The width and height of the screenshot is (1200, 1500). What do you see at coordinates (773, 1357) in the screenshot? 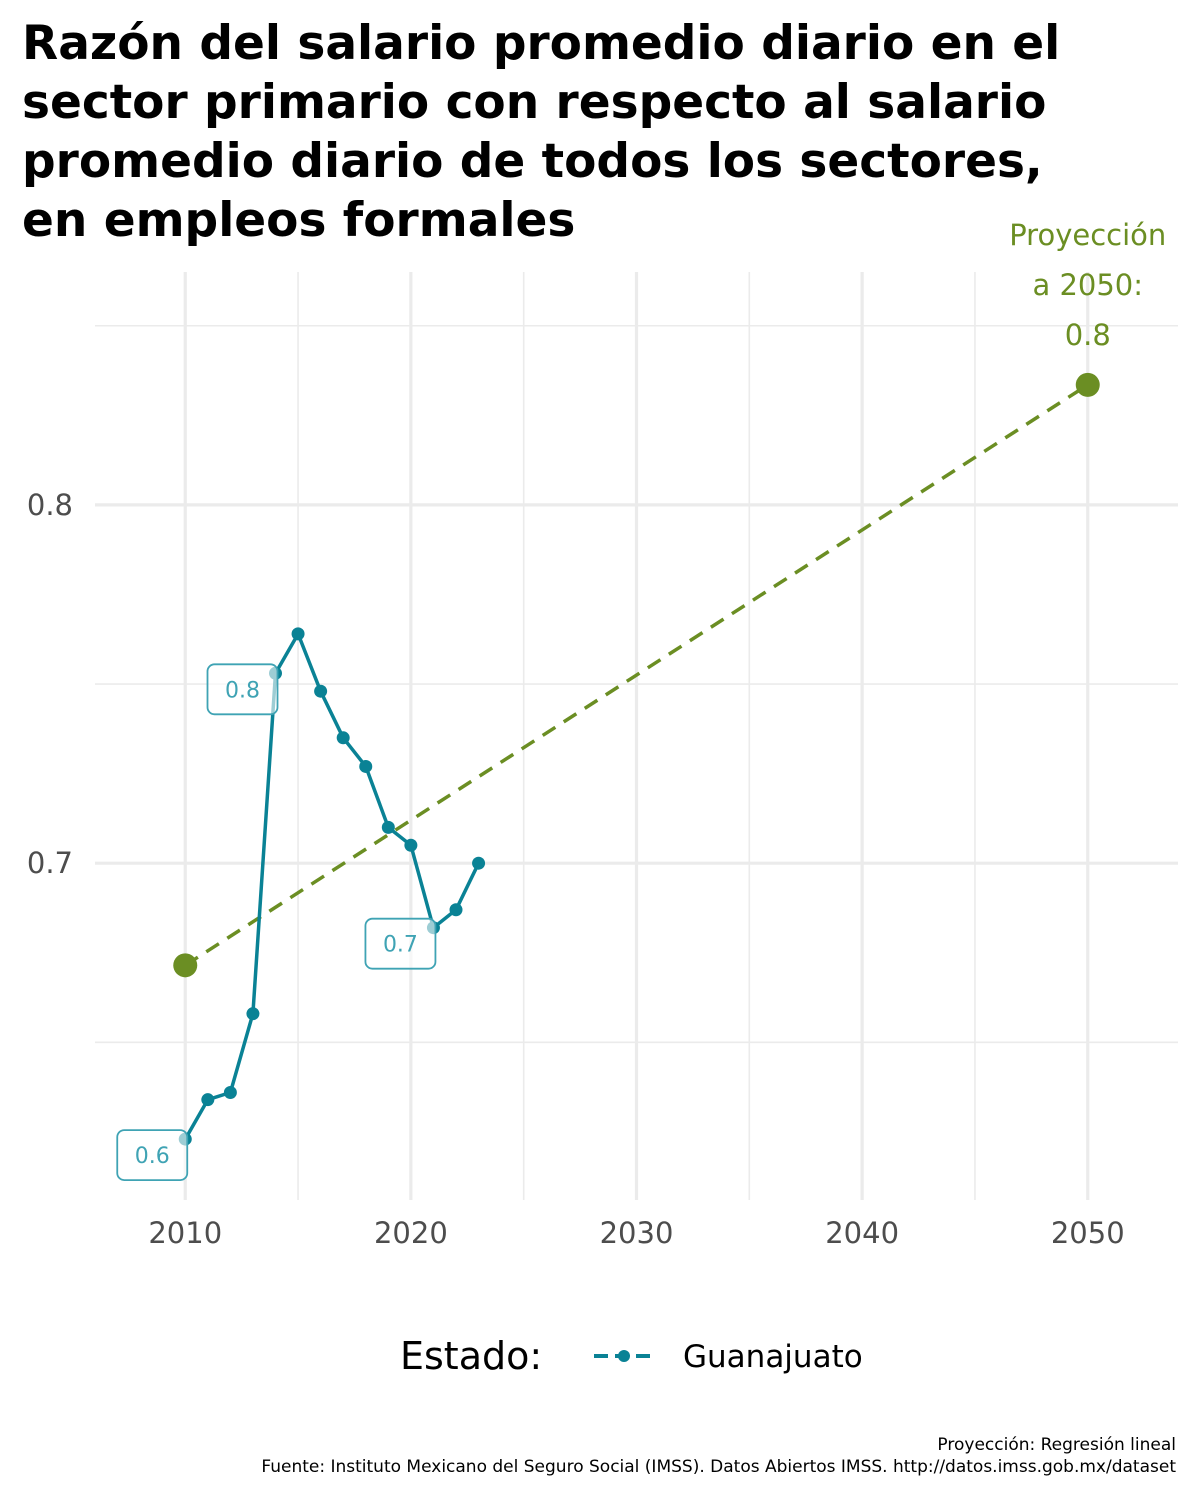
I see `legend-label: Guanajuato` at bounding box center [773, 1357].